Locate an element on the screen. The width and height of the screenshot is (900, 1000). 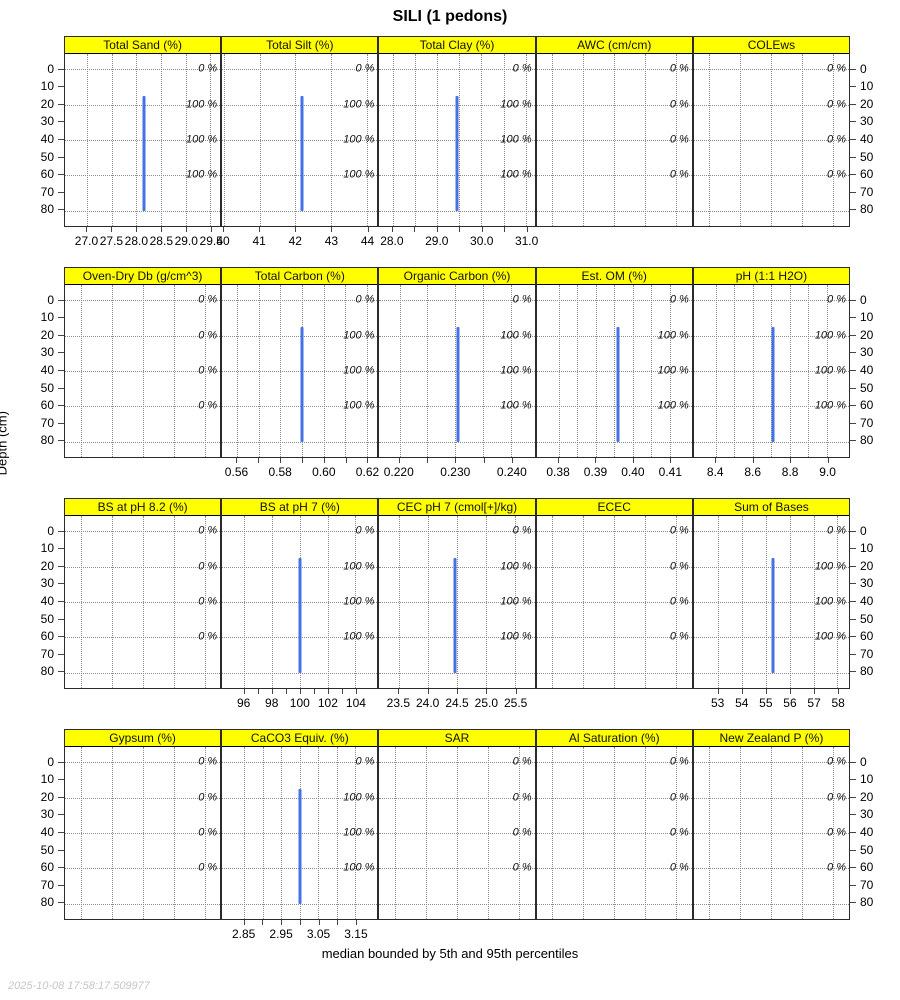
panel-x-axis is located at coordinates (614, 709).